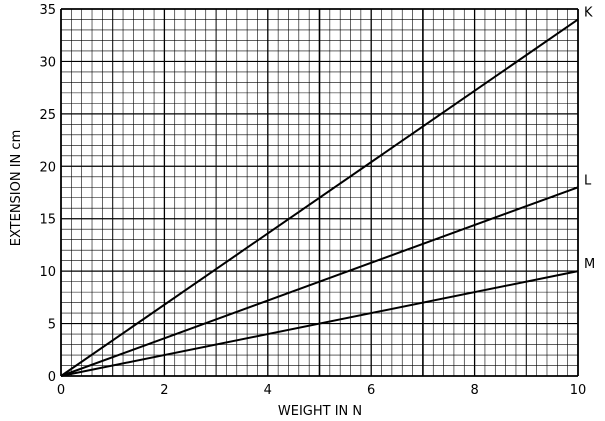 The image size is (605, 421). What do you see at coordinates (588, 180) in the screenshot?
I see `series-label-l: L` at bounding box center [588, 180].